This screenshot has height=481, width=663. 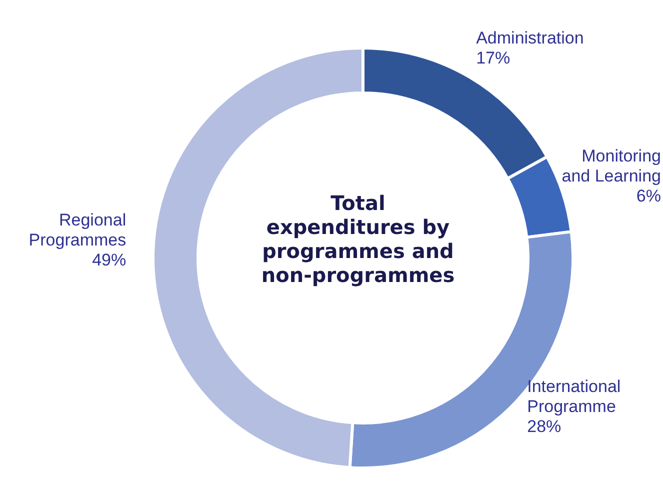 I want to click on slice-label: Regional Programmes, so click(x=77, y=230).